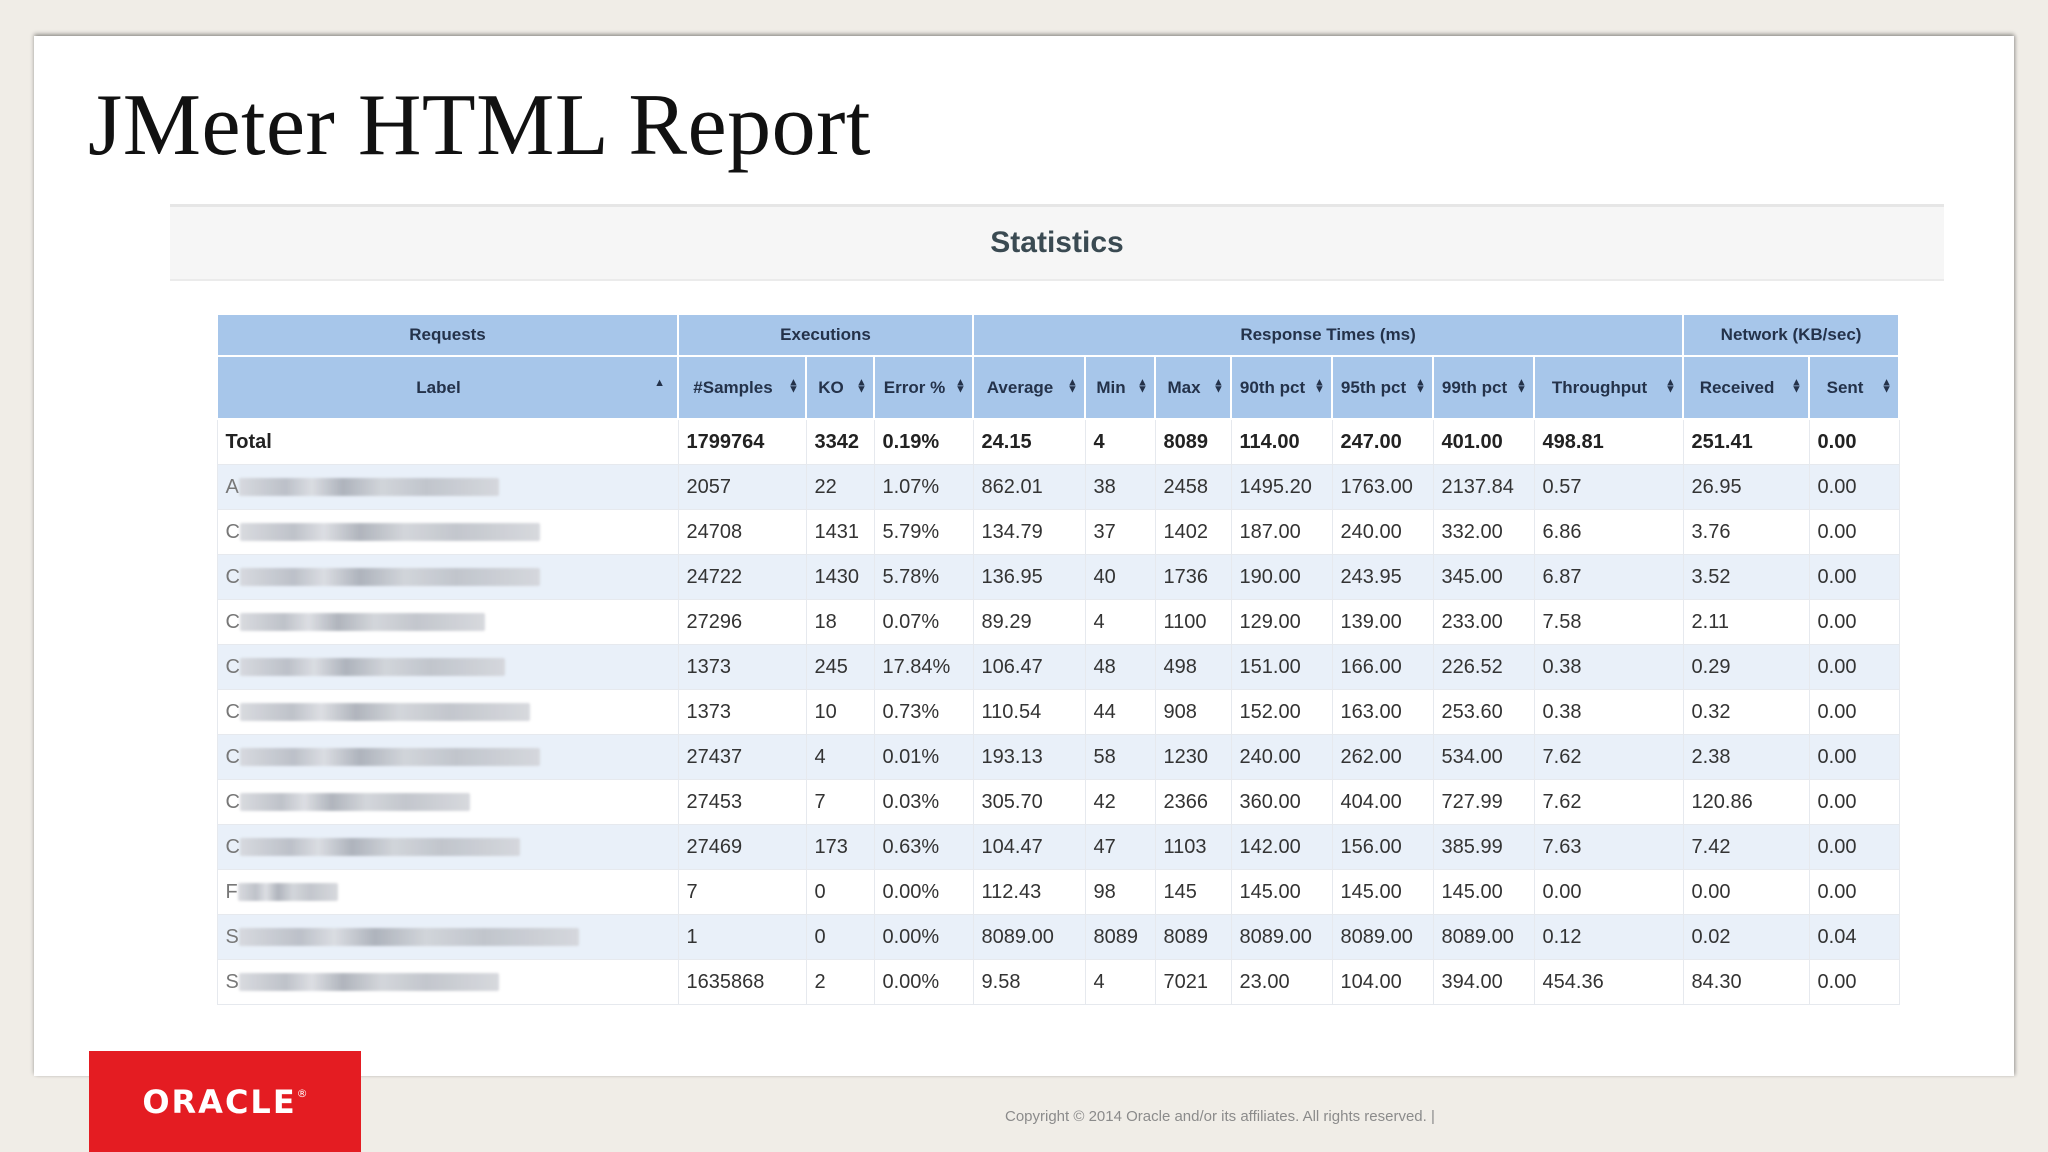 Image resolution: width=2048 pixels, height=1152 pixels. I want to click on cell-received: 2.38, so click(1746, 757).